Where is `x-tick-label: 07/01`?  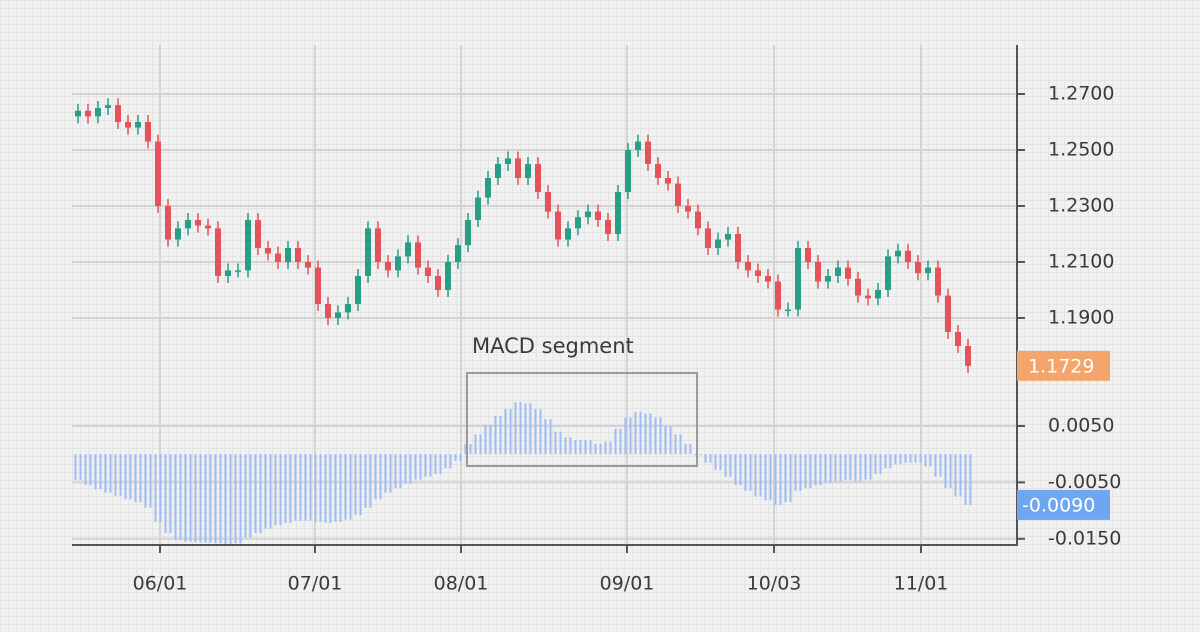 x-tick-label: 07/01 is located at coordinates (315, 584).